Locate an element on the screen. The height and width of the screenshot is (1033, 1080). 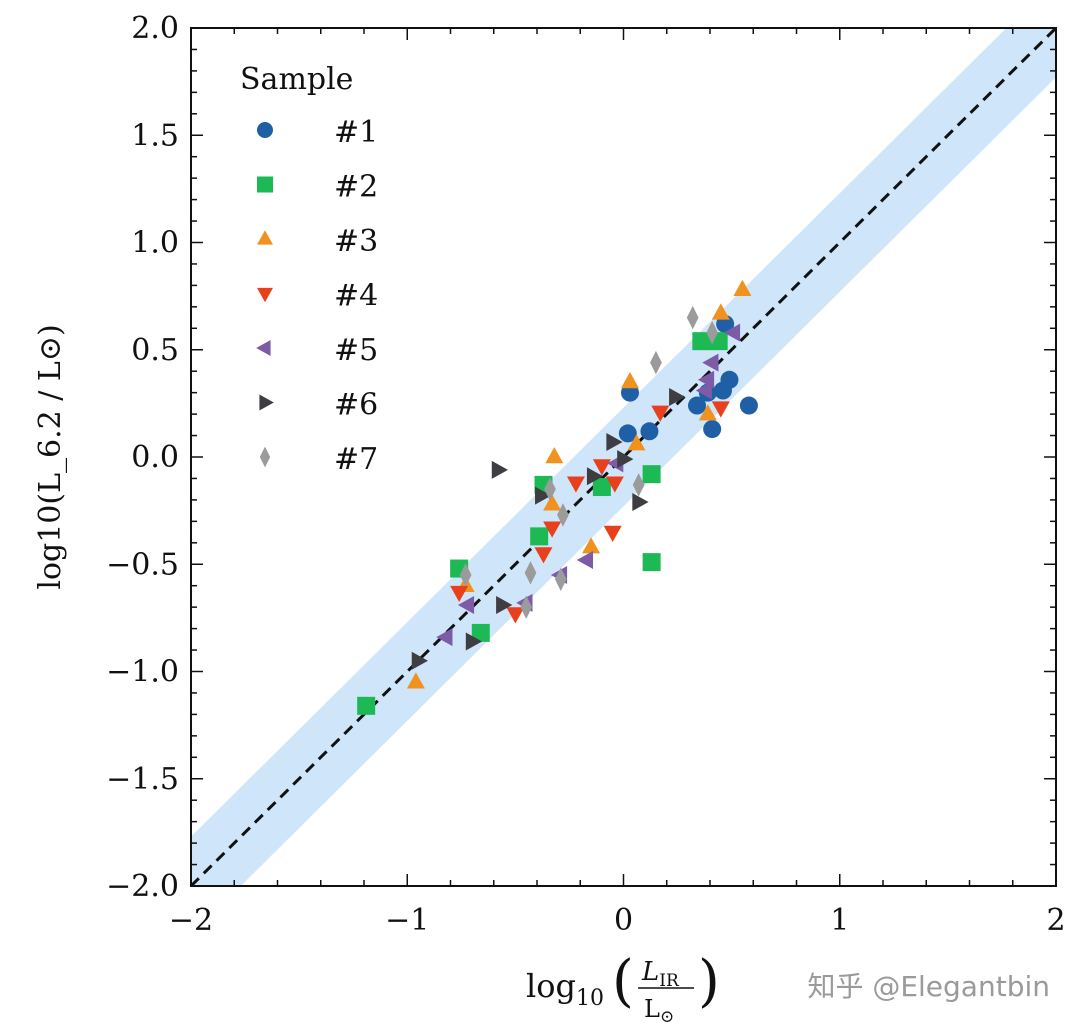
y-tick-label: 1.5 is located at coordinates (155, 135).